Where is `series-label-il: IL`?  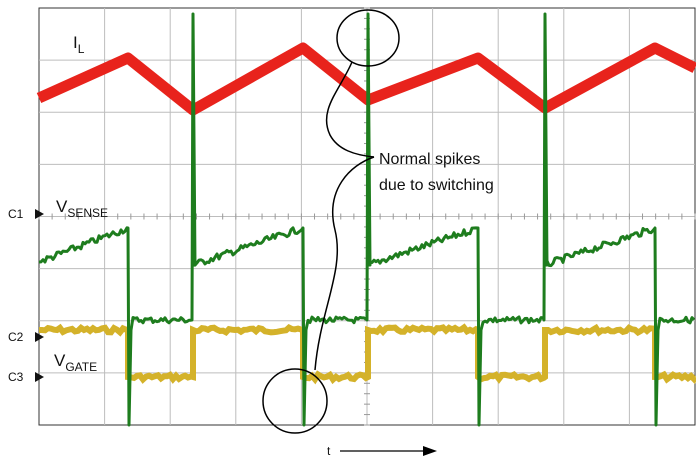
series-label-il: IL is located at coordinates (79, 44).